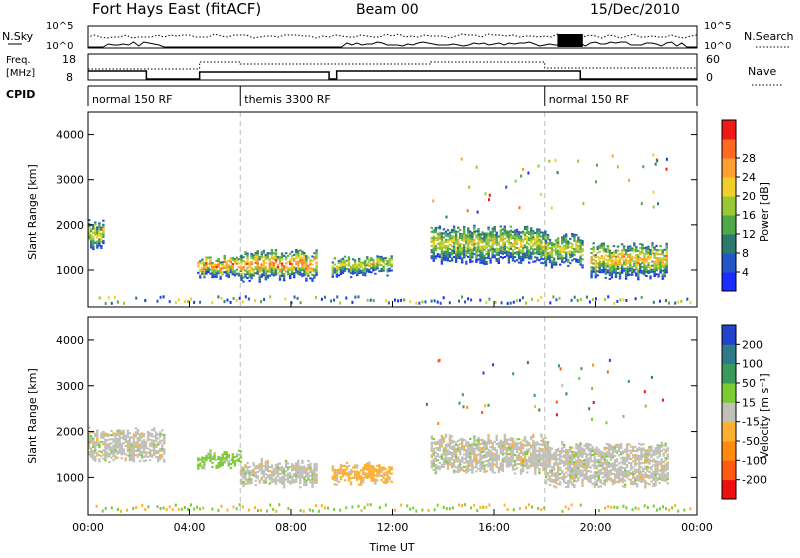  Describe the element at coordinates (729, 206) in the screenshot. I see `colorbar-segment` at that location.